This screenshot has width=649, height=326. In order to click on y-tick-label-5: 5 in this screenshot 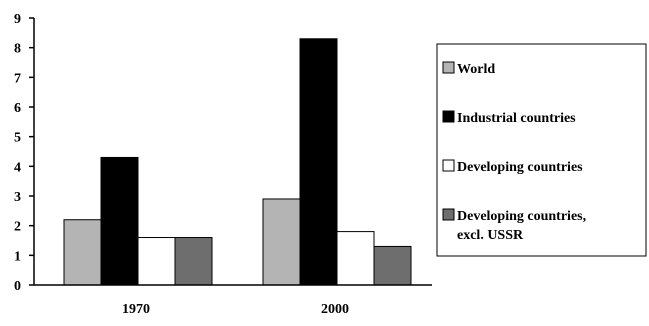, I will do `click(17, 138)`.